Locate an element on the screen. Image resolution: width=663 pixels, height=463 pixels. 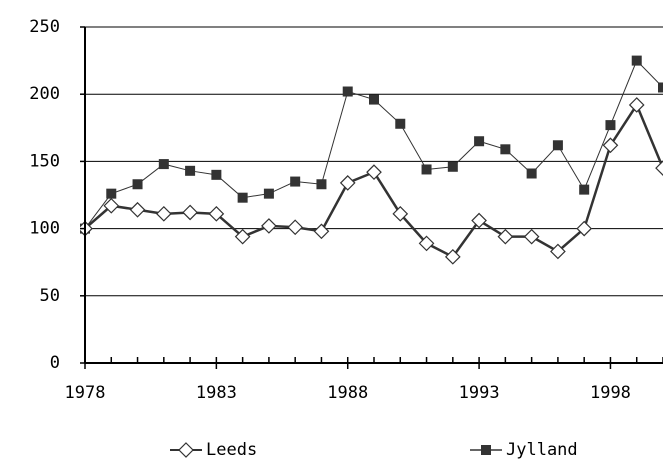
legend-label: Leeds is located at coordinates (231, 450).